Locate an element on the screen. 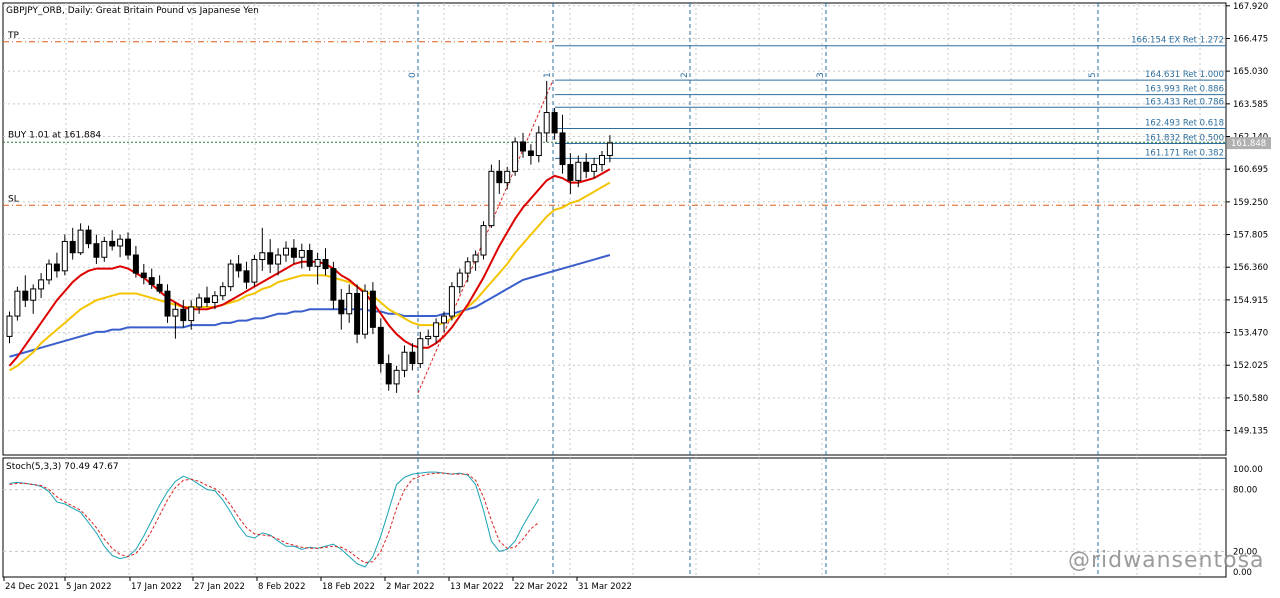 This screenshot has width=1280, height=598. fib-time-label: 2 is located at coordinates (685, 75).